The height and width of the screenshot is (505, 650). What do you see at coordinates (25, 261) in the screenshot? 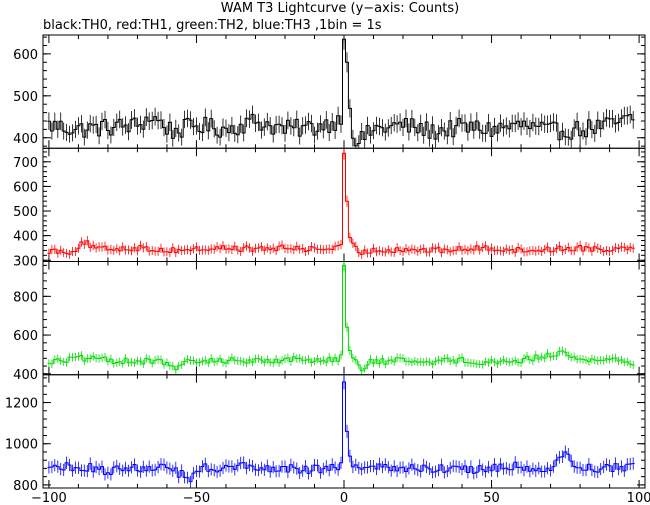
I see `y-tick-label: 300` at bounding box center [25, 261].